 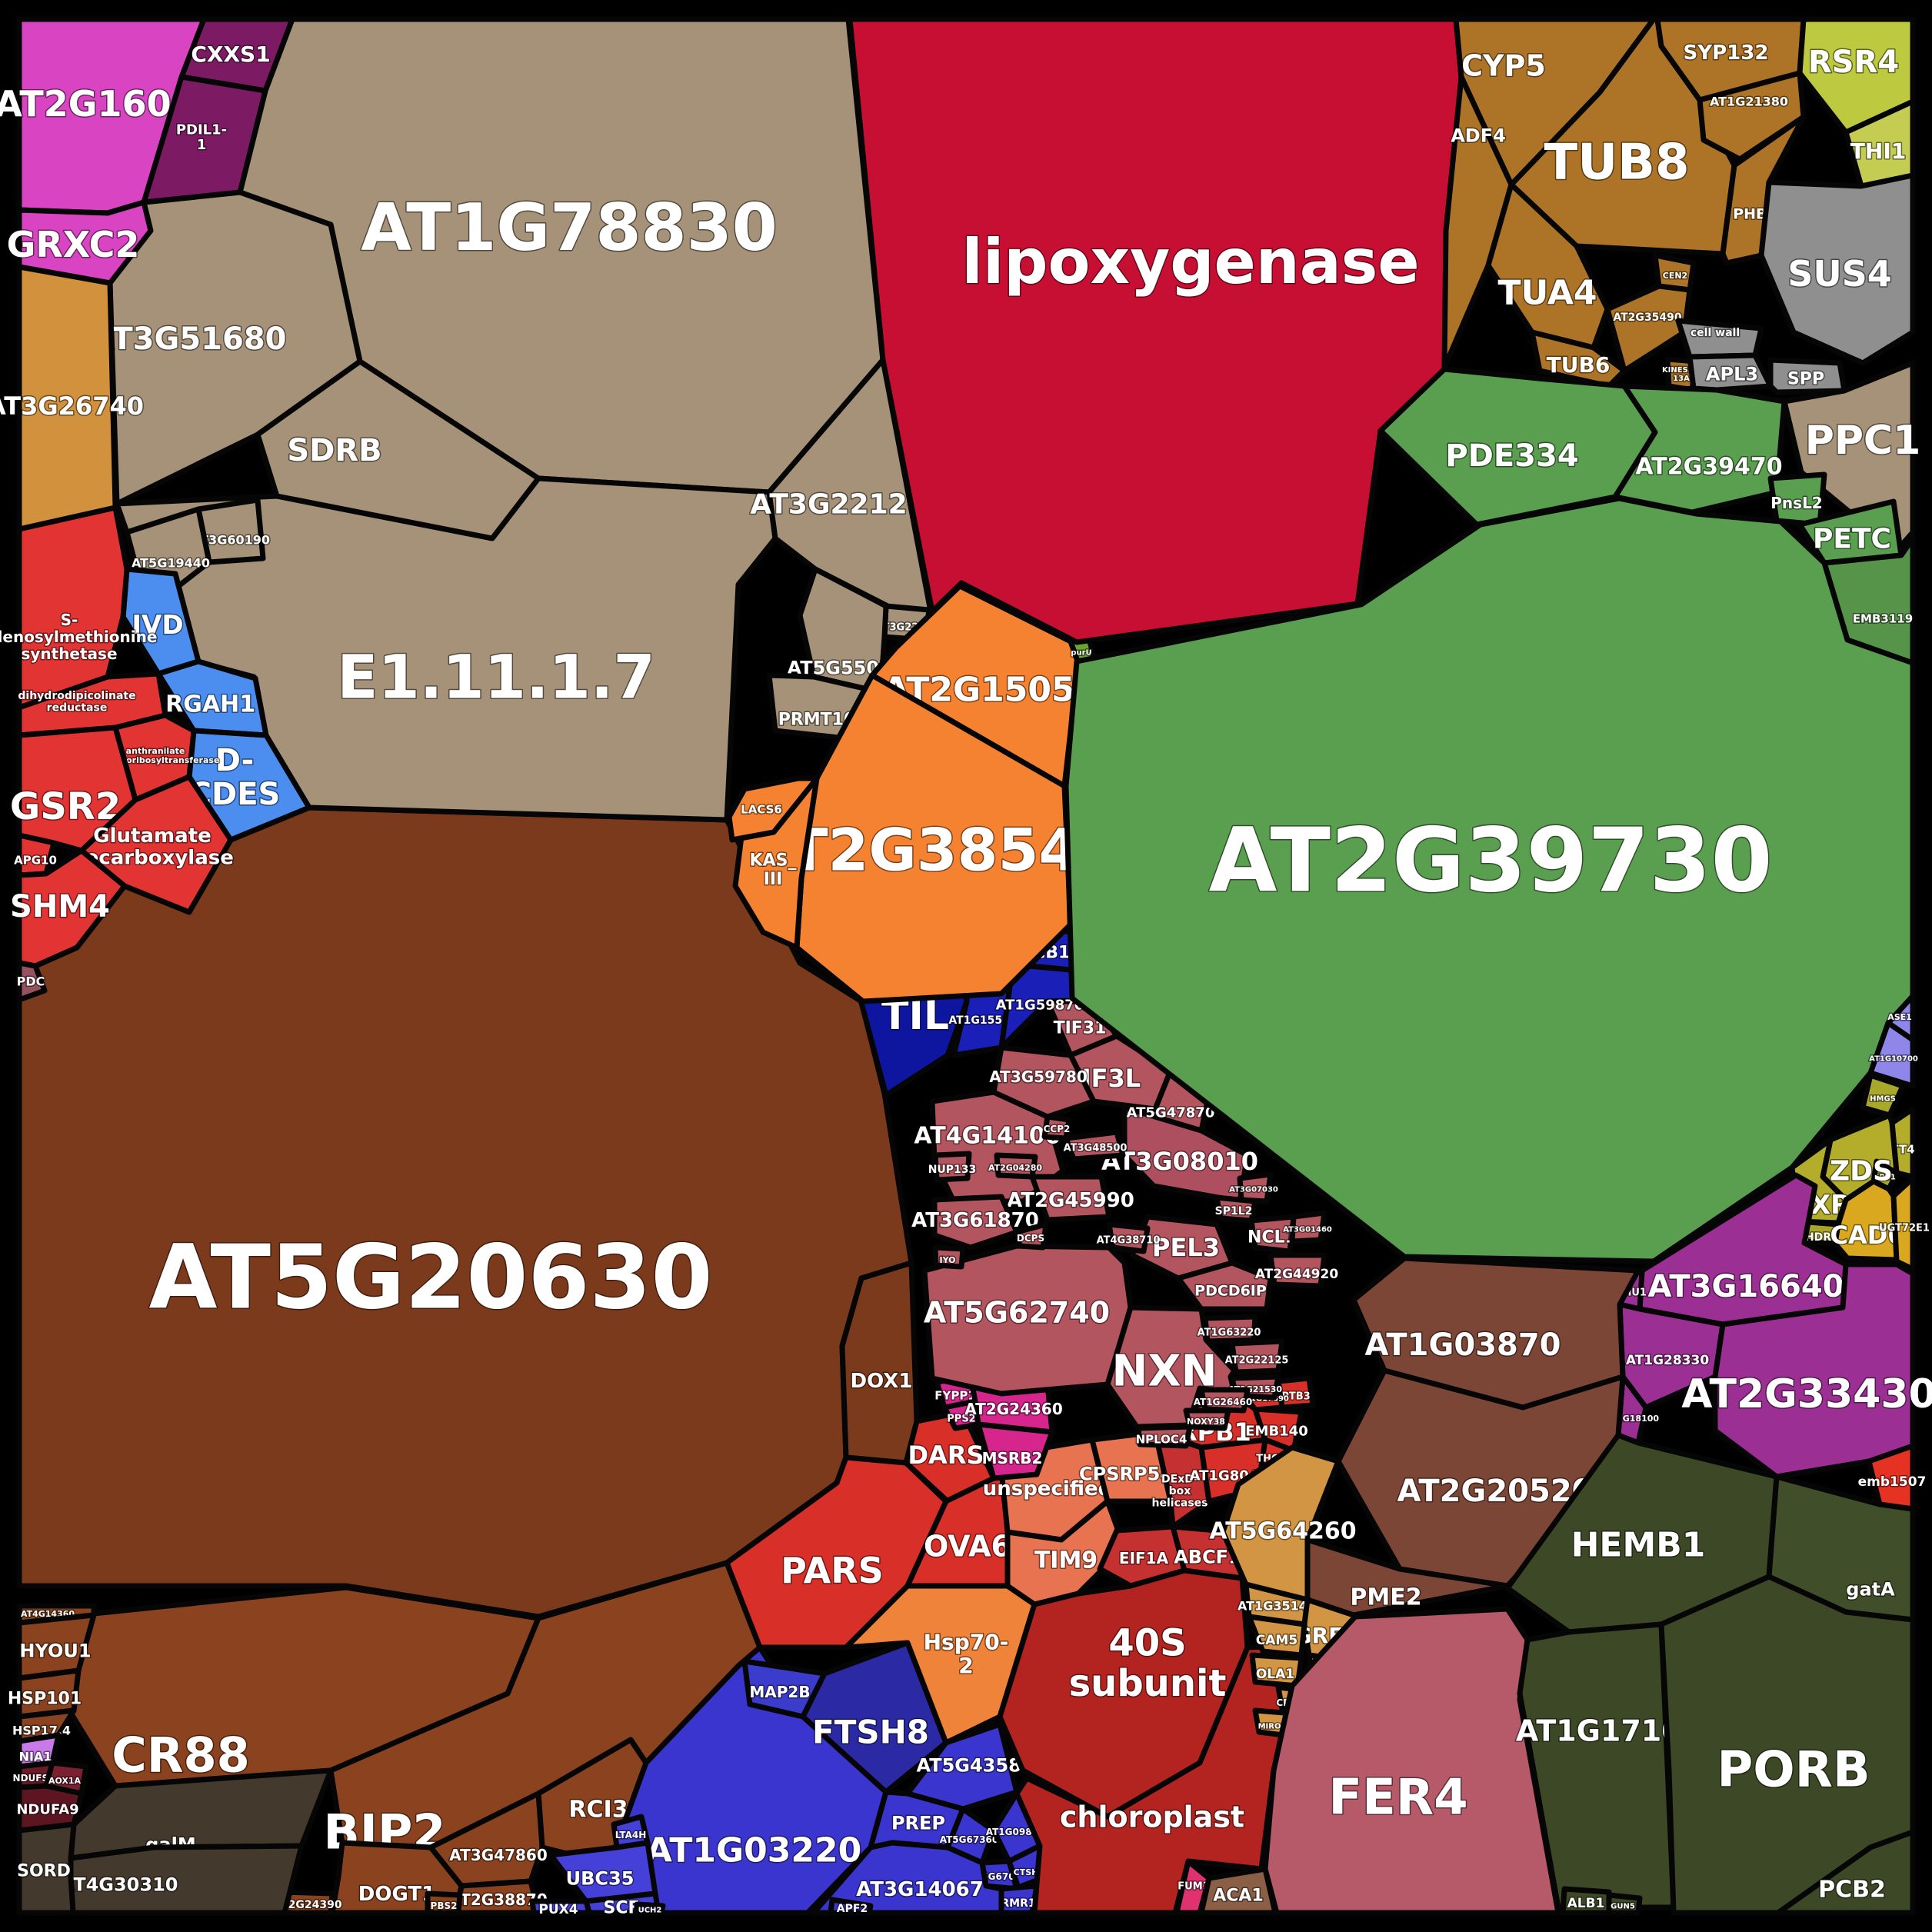 I want to click on cell-ubc35, so click(x=603, y=1872).